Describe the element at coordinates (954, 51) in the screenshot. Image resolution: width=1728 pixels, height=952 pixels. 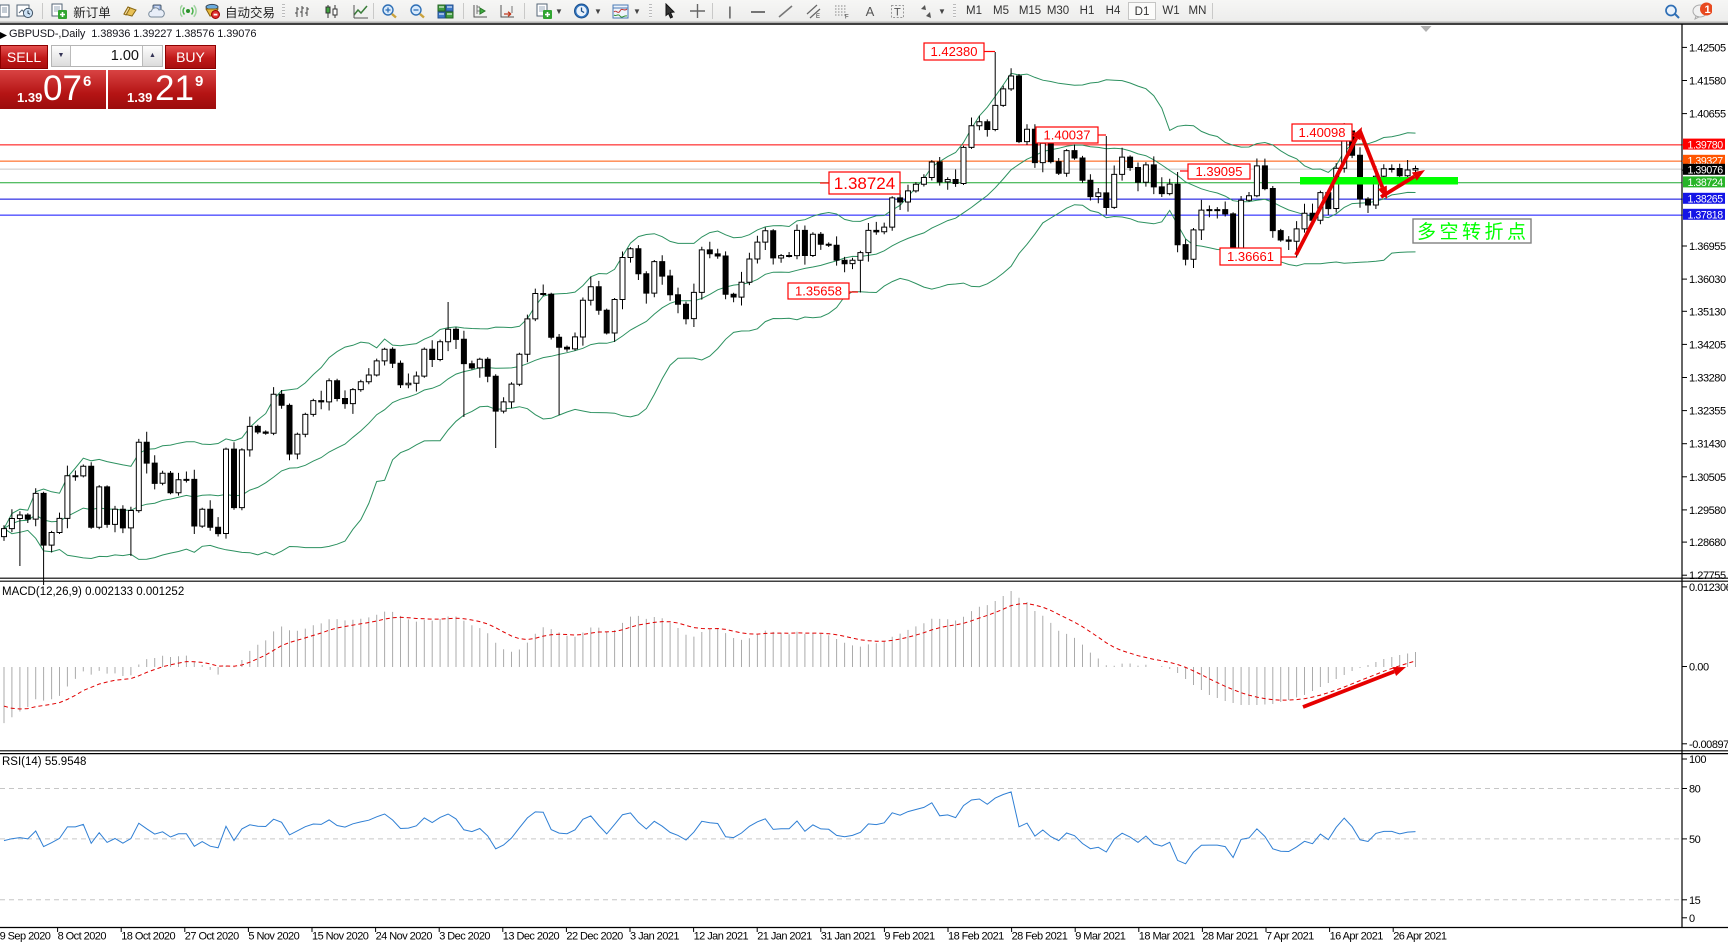
I see `svg-text: 1.42380` at that location.